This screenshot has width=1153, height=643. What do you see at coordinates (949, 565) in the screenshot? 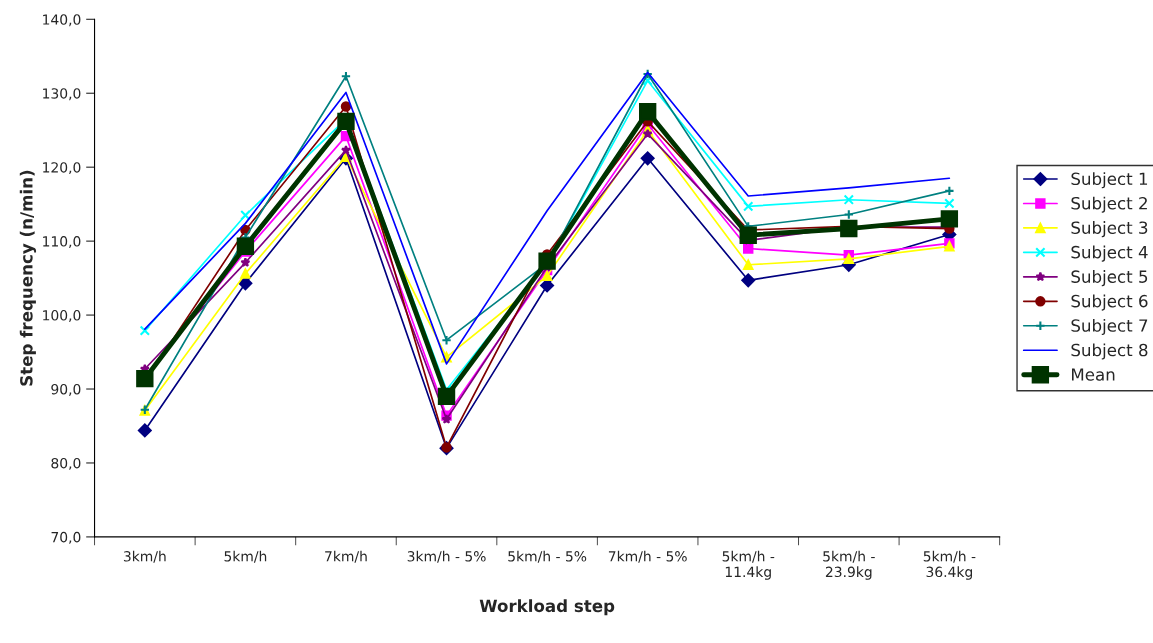
I see `x-tick-label: 5km/h - 36.4kg` at bounding box center [949, 565].